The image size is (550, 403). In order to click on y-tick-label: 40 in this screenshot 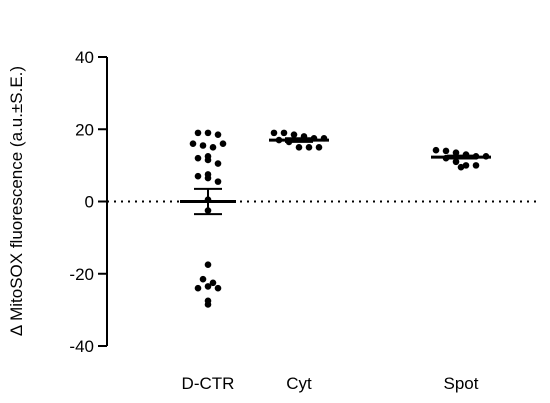, I will do `click(84, 57)`.